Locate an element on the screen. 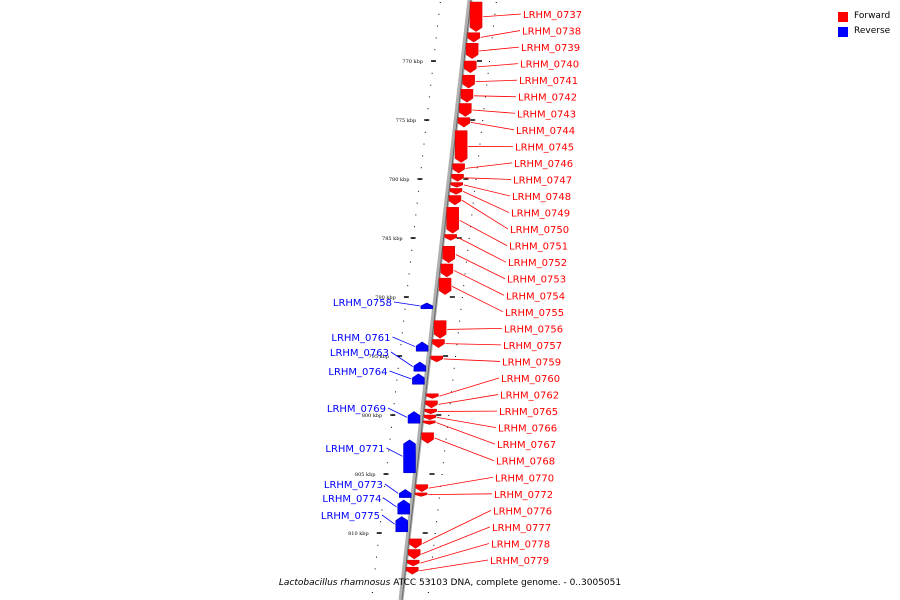  gene-label-lrhm-0758: LRHM_0758 is located at coordinates (362, 303).